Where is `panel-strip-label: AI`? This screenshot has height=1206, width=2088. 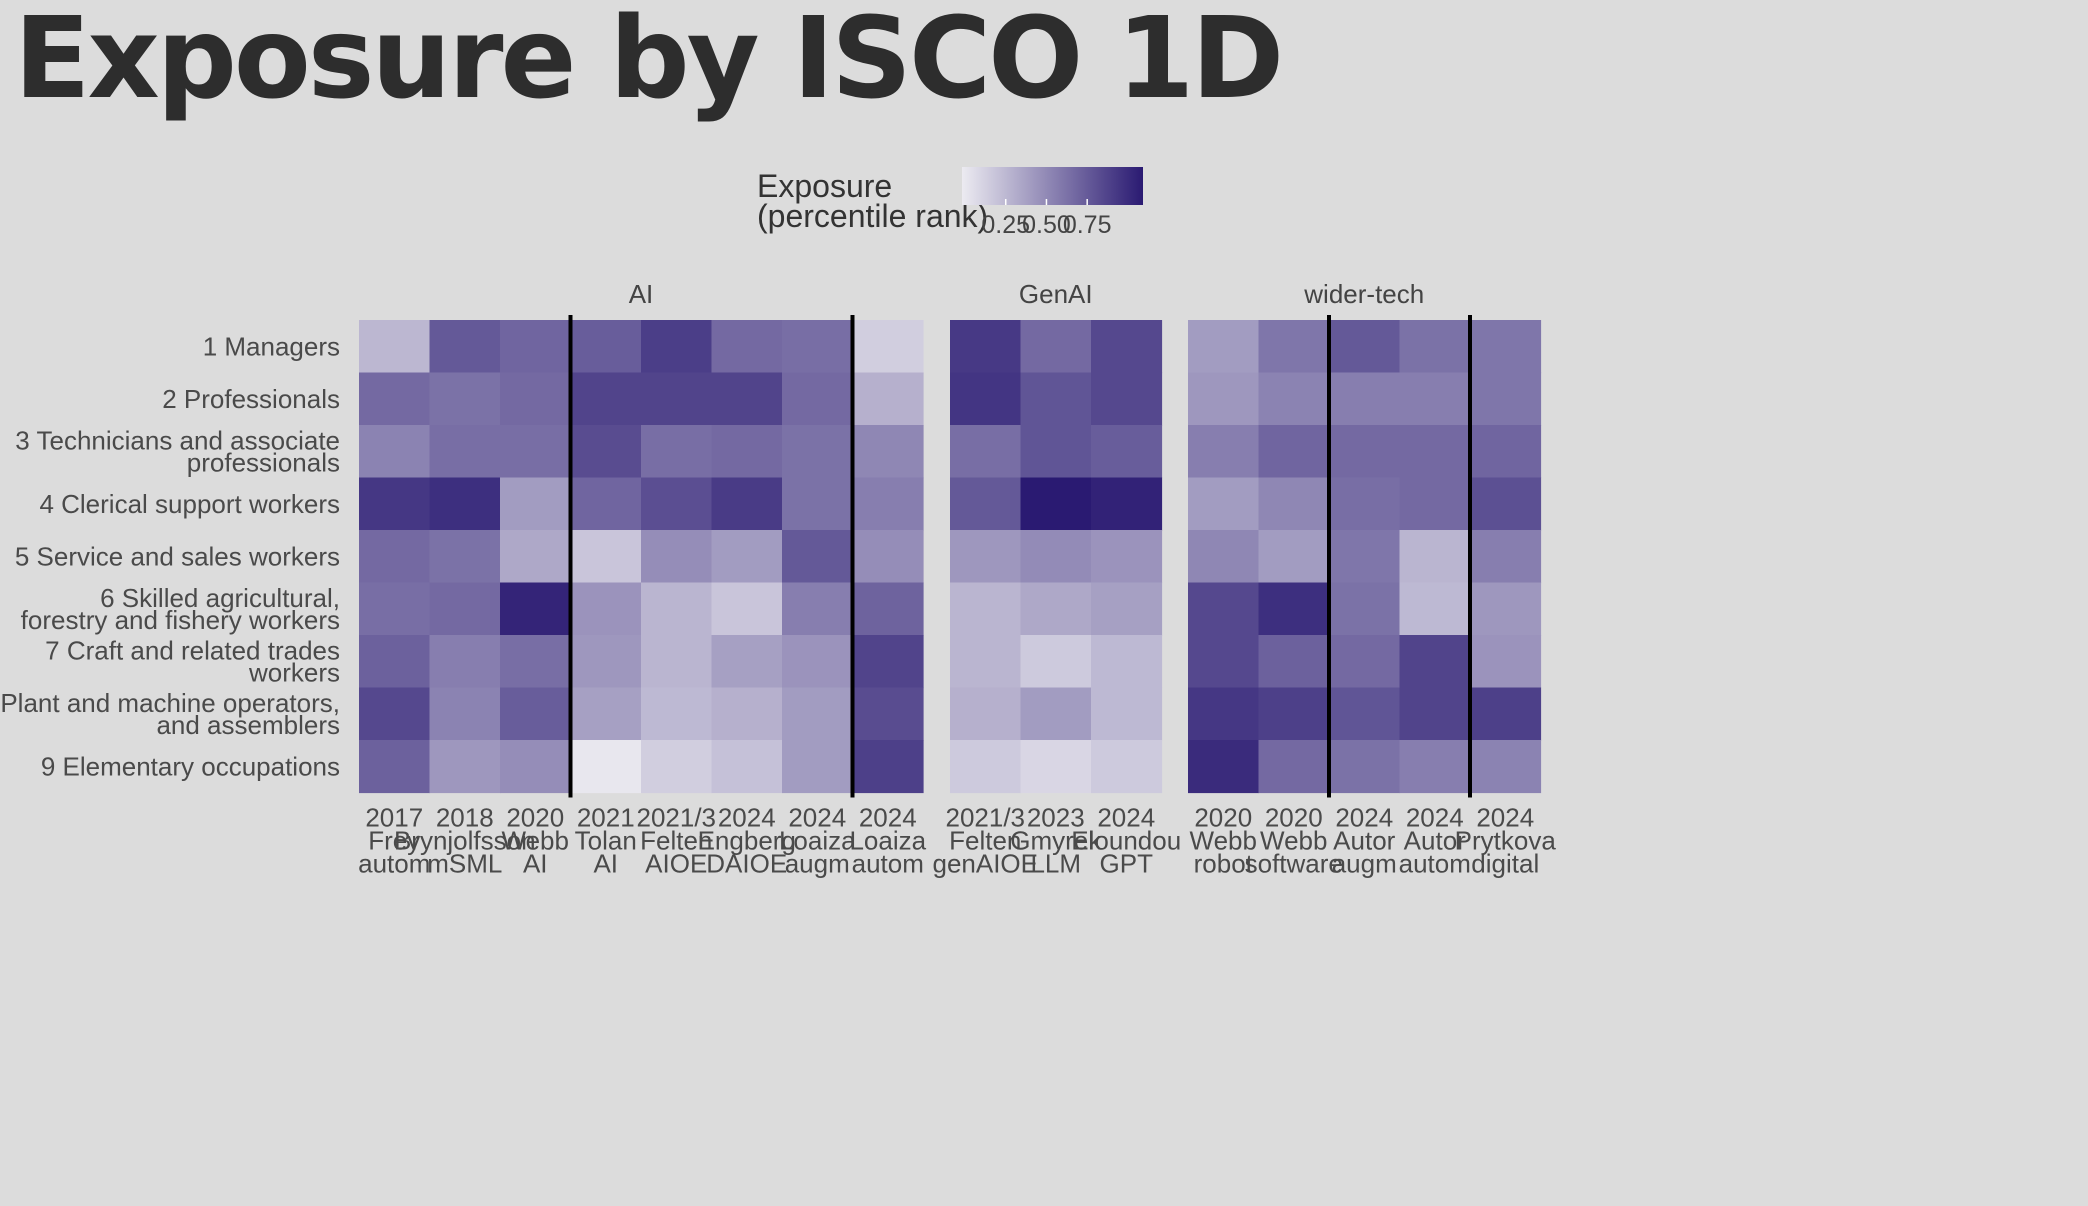 panel-strip-label: AI is located at coordinates (641, 294).